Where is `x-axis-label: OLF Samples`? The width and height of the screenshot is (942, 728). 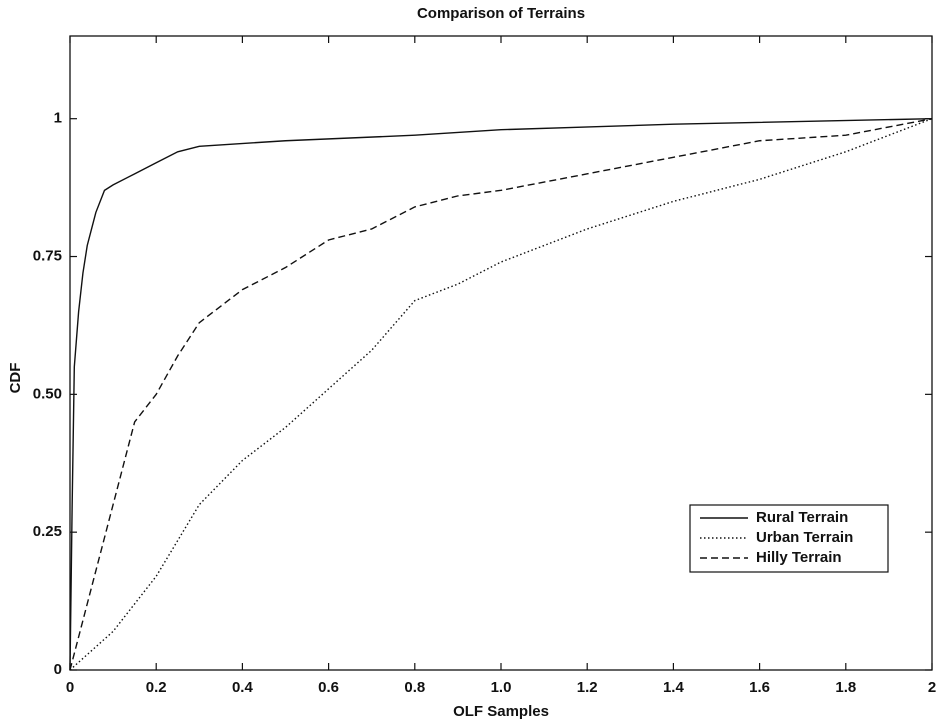
x-axis-label: OLF Samples is located at coordinates (501, 711).